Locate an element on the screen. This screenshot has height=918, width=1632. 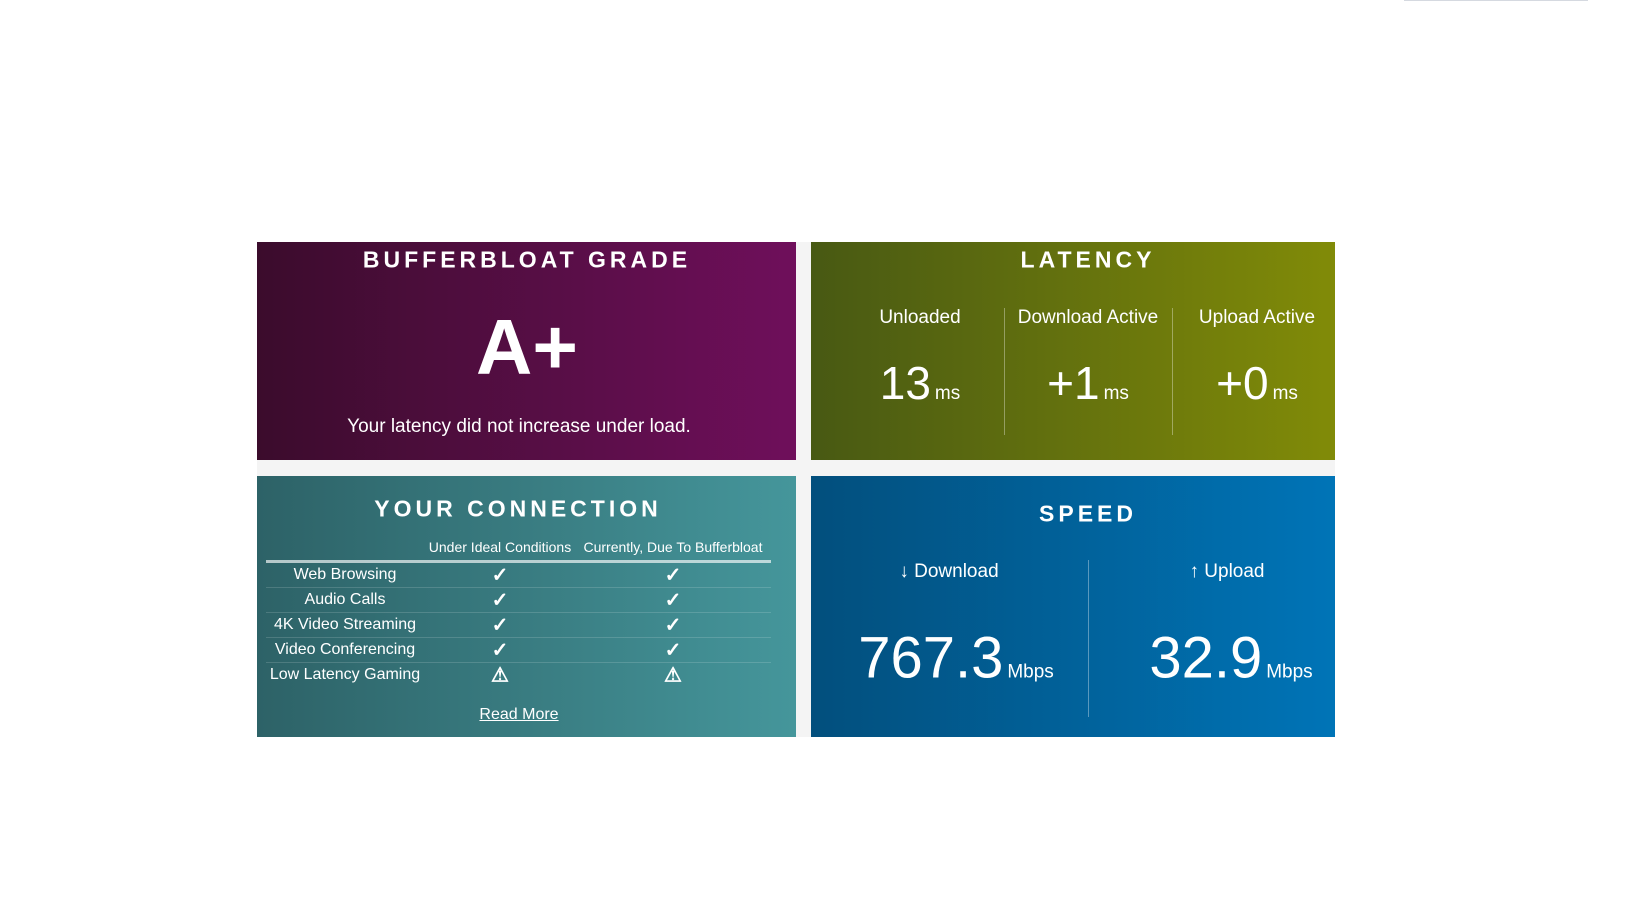
download-active-value: +1 ms is located at coordinates (1088, 383).